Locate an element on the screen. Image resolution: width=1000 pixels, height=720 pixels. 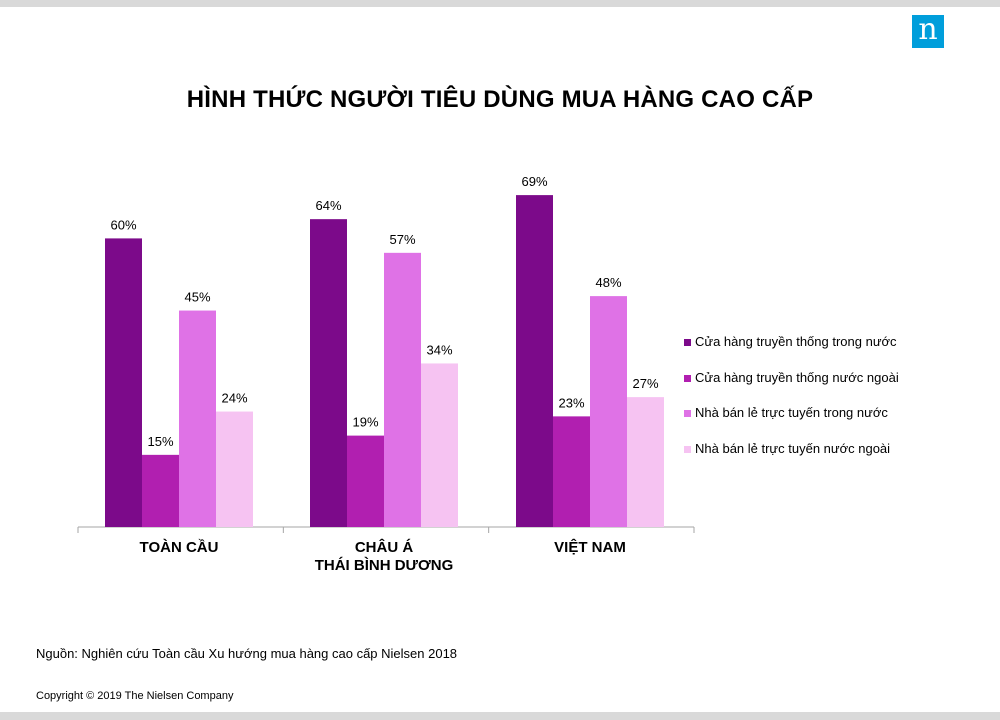
legend-label: Cửa hàng truyền thống nước ngoài is located at coordinates (797, 377).